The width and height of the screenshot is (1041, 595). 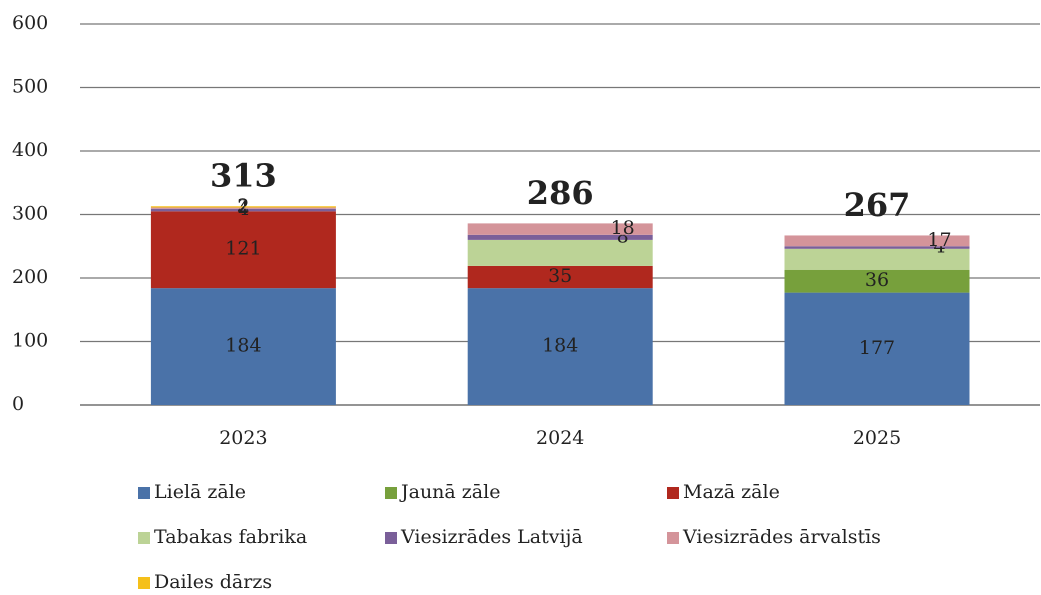 I want to click on legend-label: Tabakas fabrika, so click(x=230, y=537).